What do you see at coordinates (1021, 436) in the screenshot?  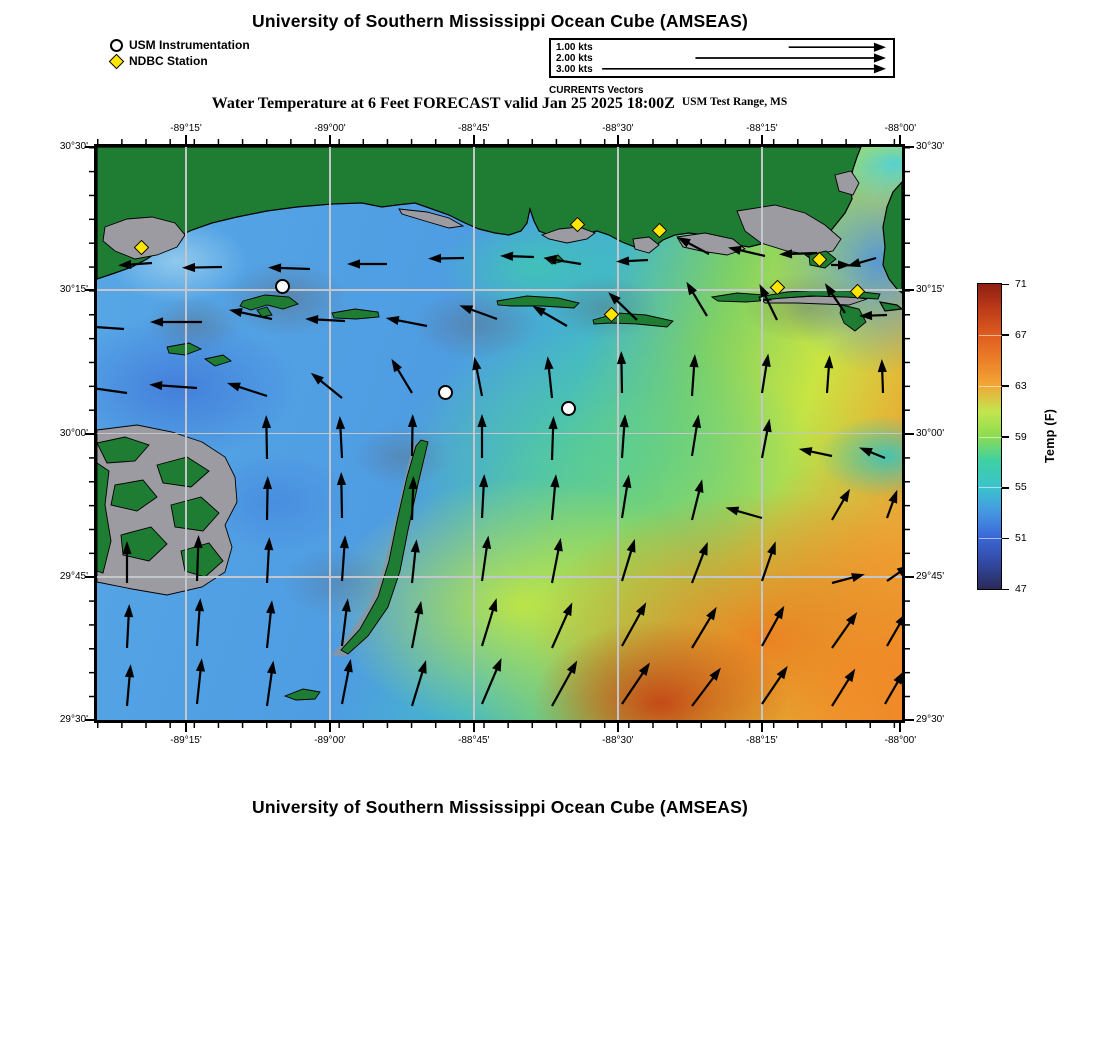 I see `colorbar-tick-label: 59` at bounding box center [1021, 436].